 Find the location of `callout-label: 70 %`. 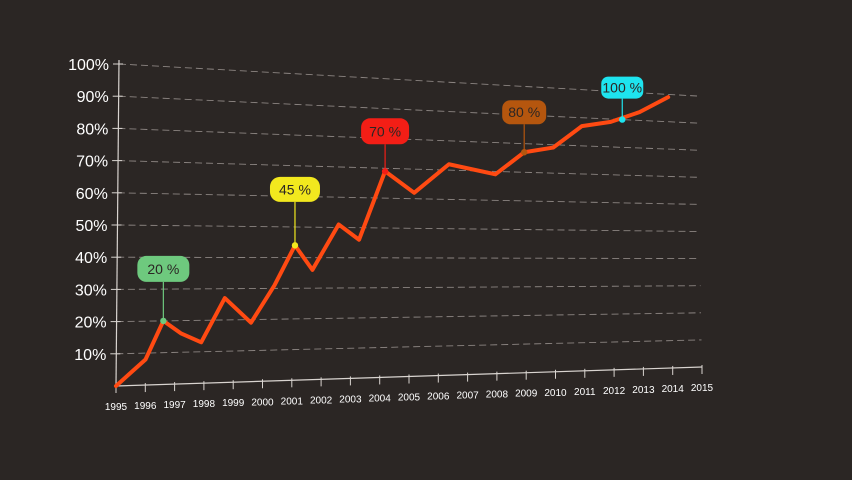

callout-label: 70 % is located at coordinates (385, 131).